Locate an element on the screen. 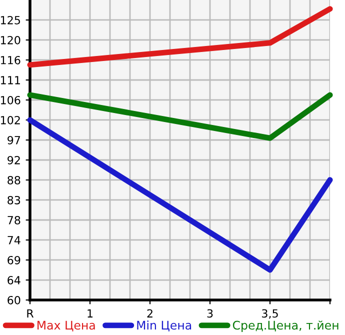  y-tick-label: 78 is located at coordinates (14, 220).